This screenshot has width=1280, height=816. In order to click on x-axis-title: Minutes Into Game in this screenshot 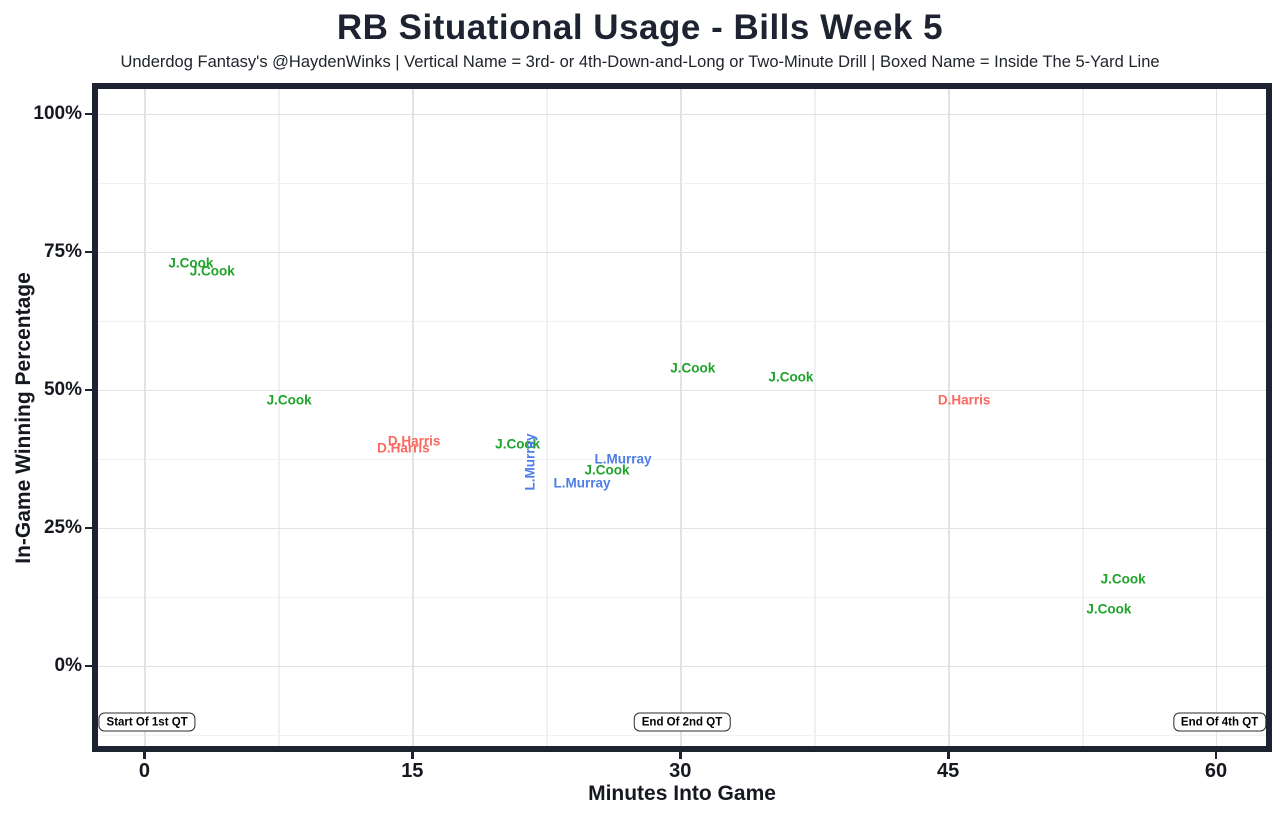, I will do `click(682, 793)`.